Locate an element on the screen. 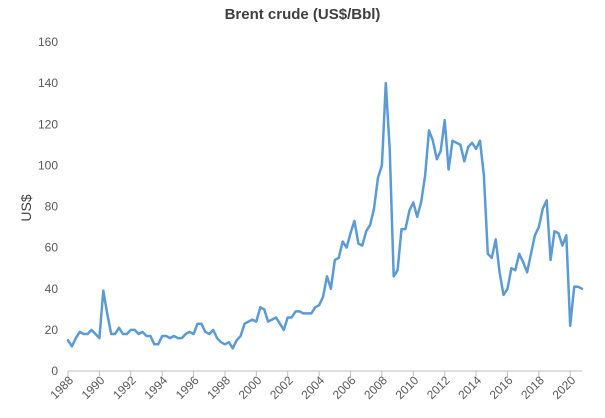 This screenshot has height=418, width=605. x-tick-label: 1994 is located at coordinates (156, 387).